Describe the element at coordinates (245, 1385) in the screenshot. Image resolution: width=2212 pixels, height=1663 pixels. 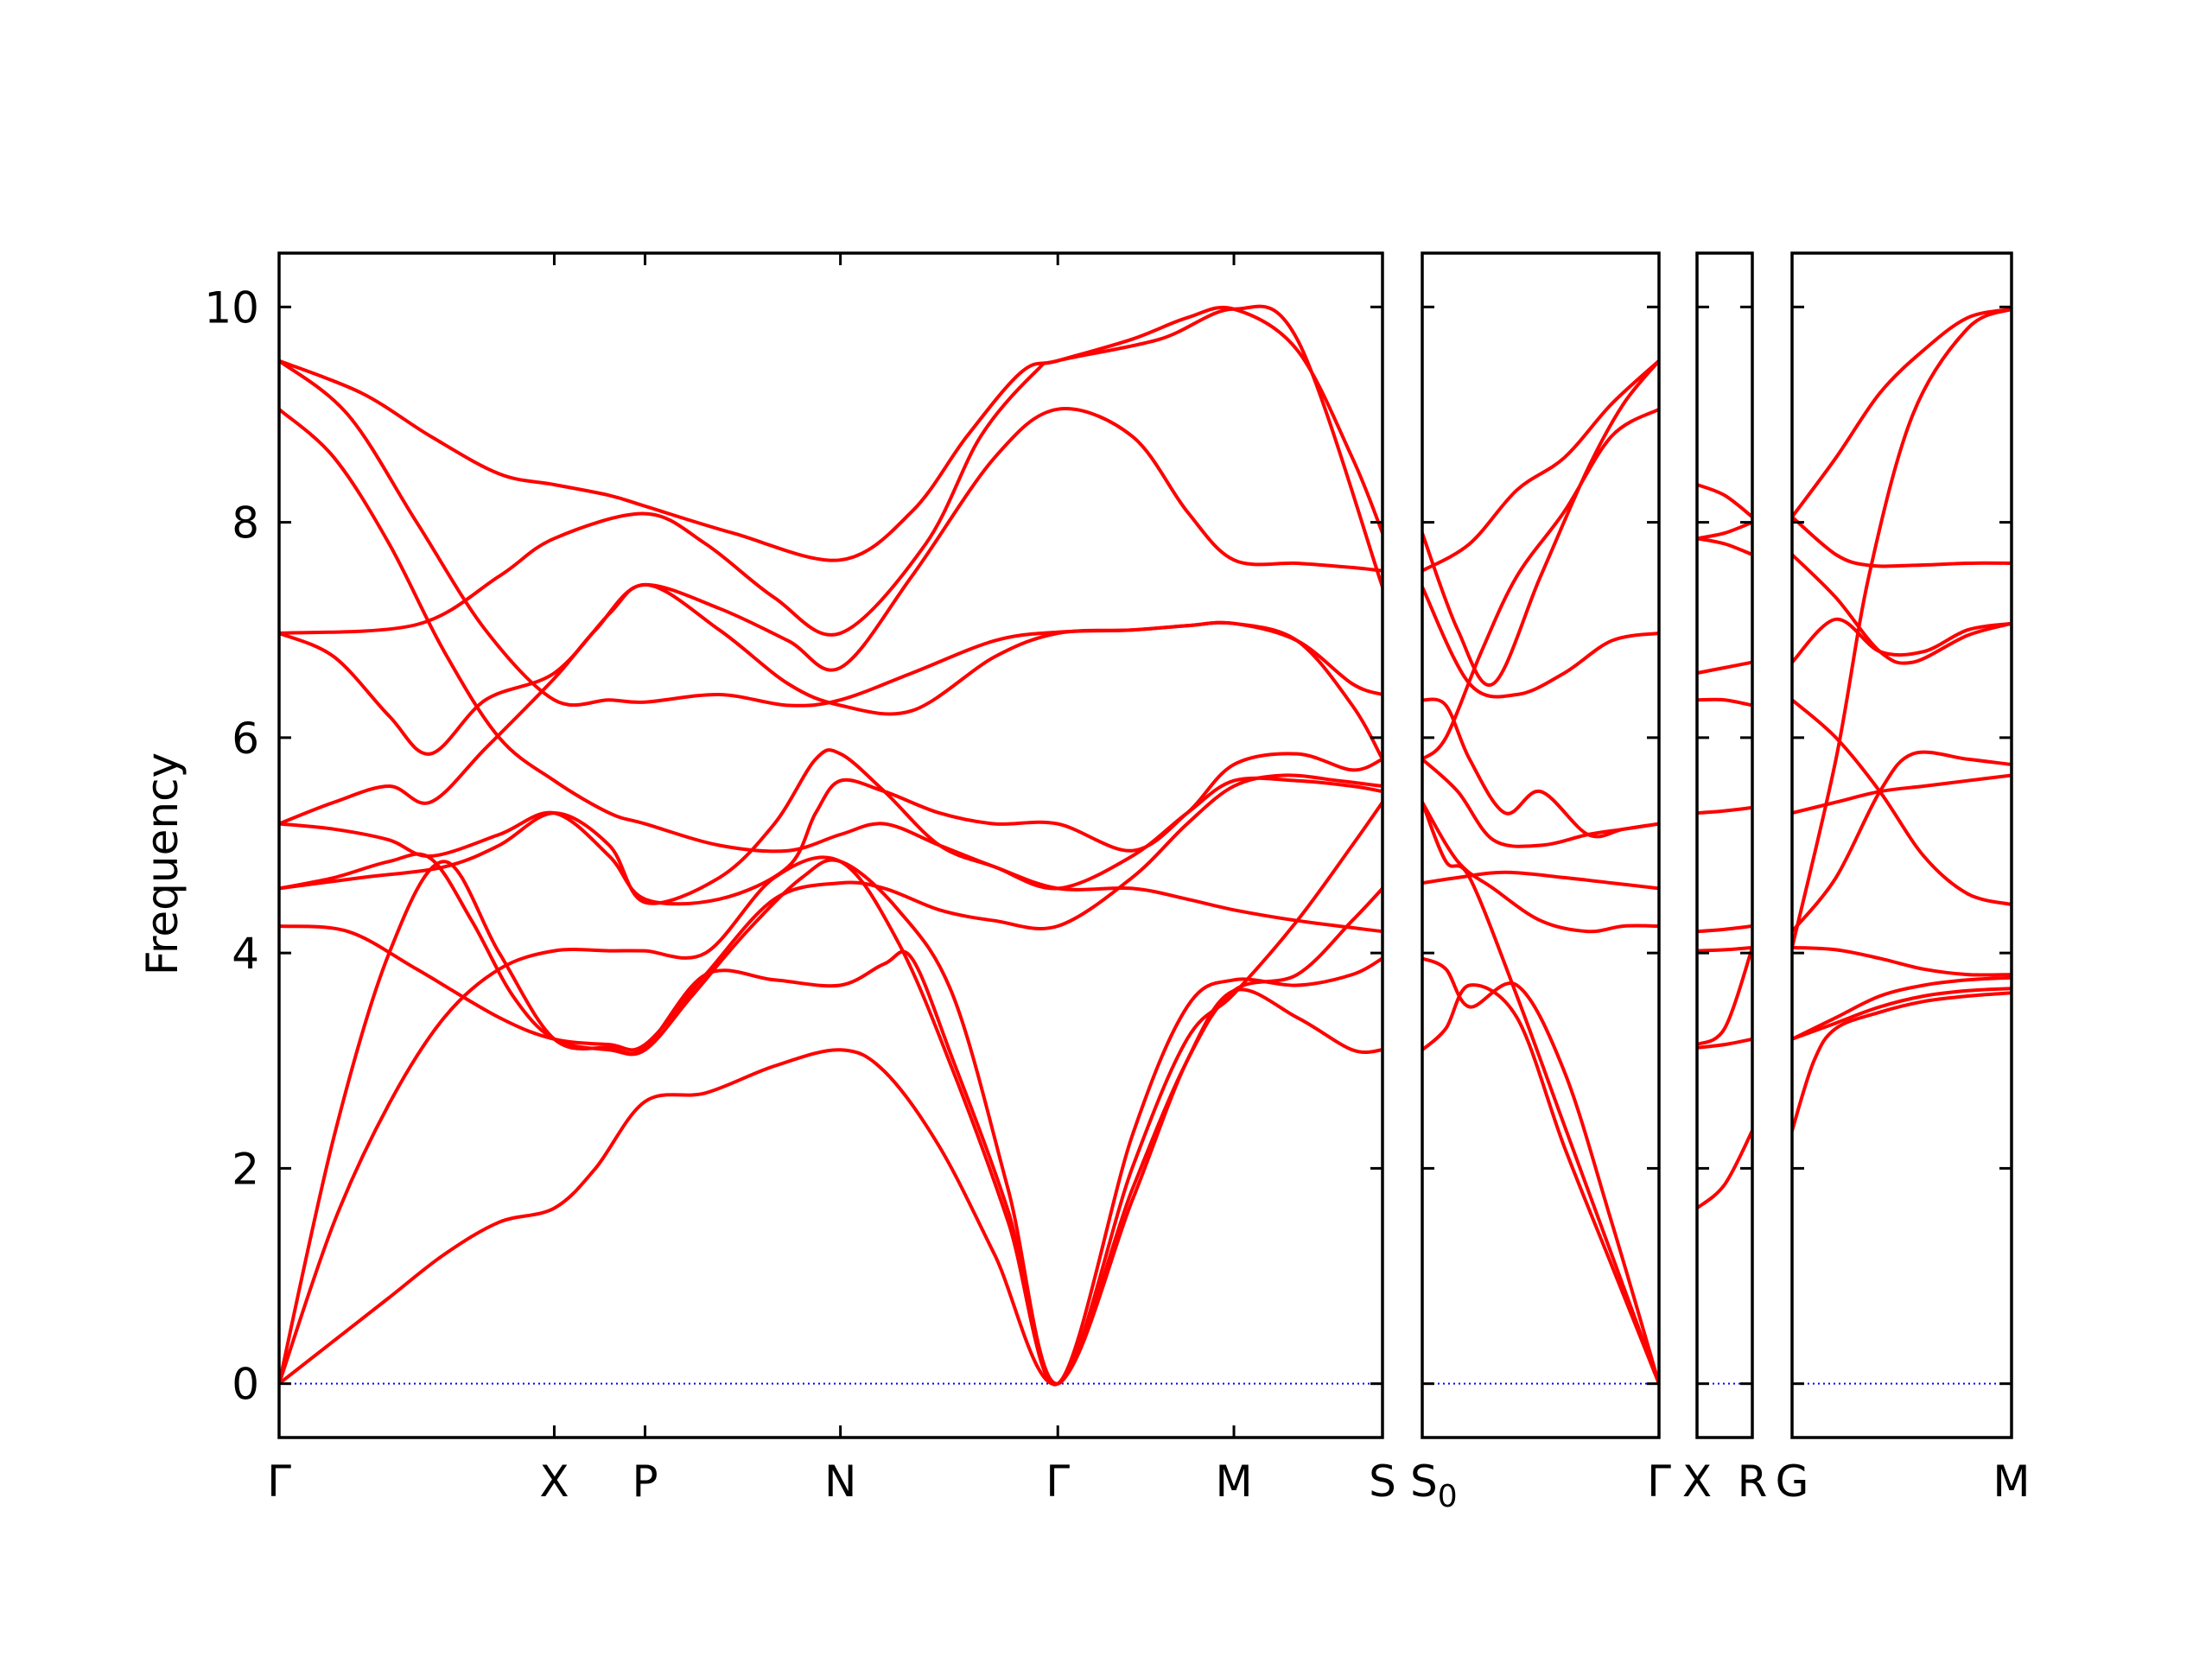
I see `y-tick-label: 0` at that location.